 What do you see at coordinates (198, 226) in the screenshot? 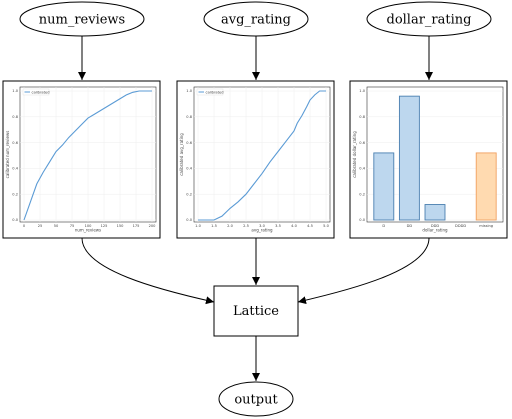
I see `x-tick-label: 1.0` at bounding box center [198, 226].